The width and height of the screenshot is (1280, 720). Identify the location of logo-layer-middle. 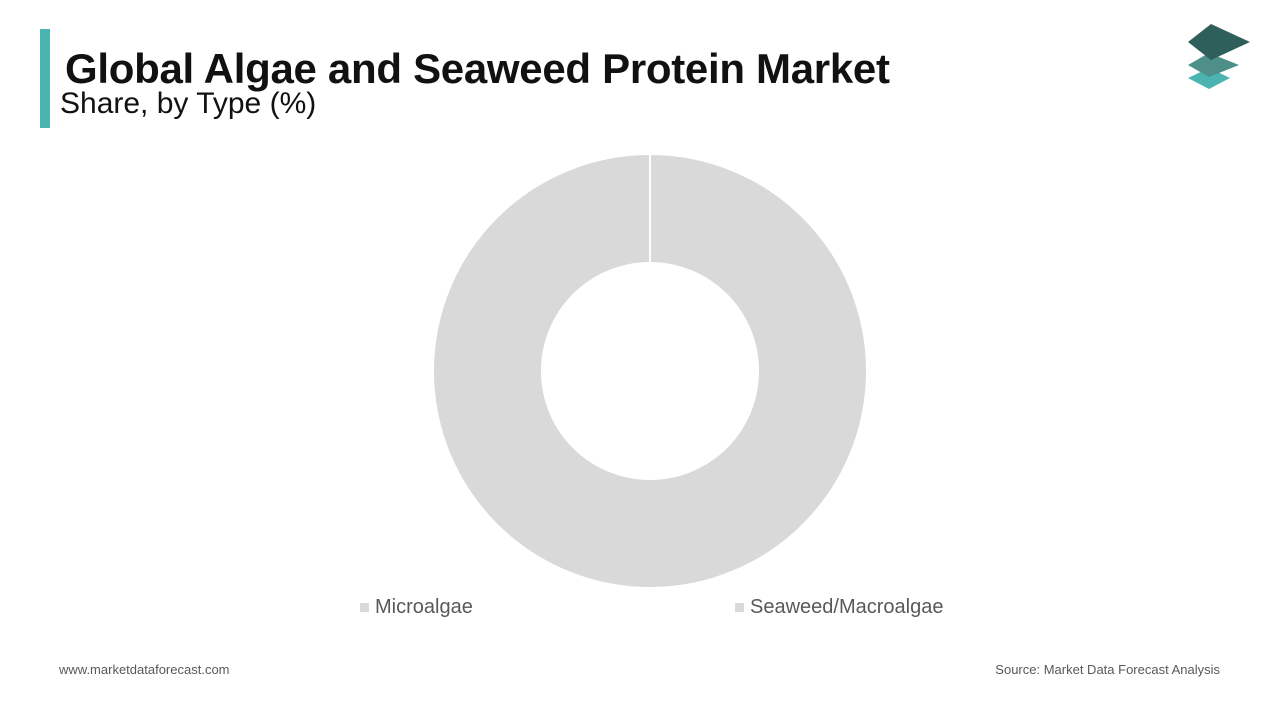
(1213, 65).